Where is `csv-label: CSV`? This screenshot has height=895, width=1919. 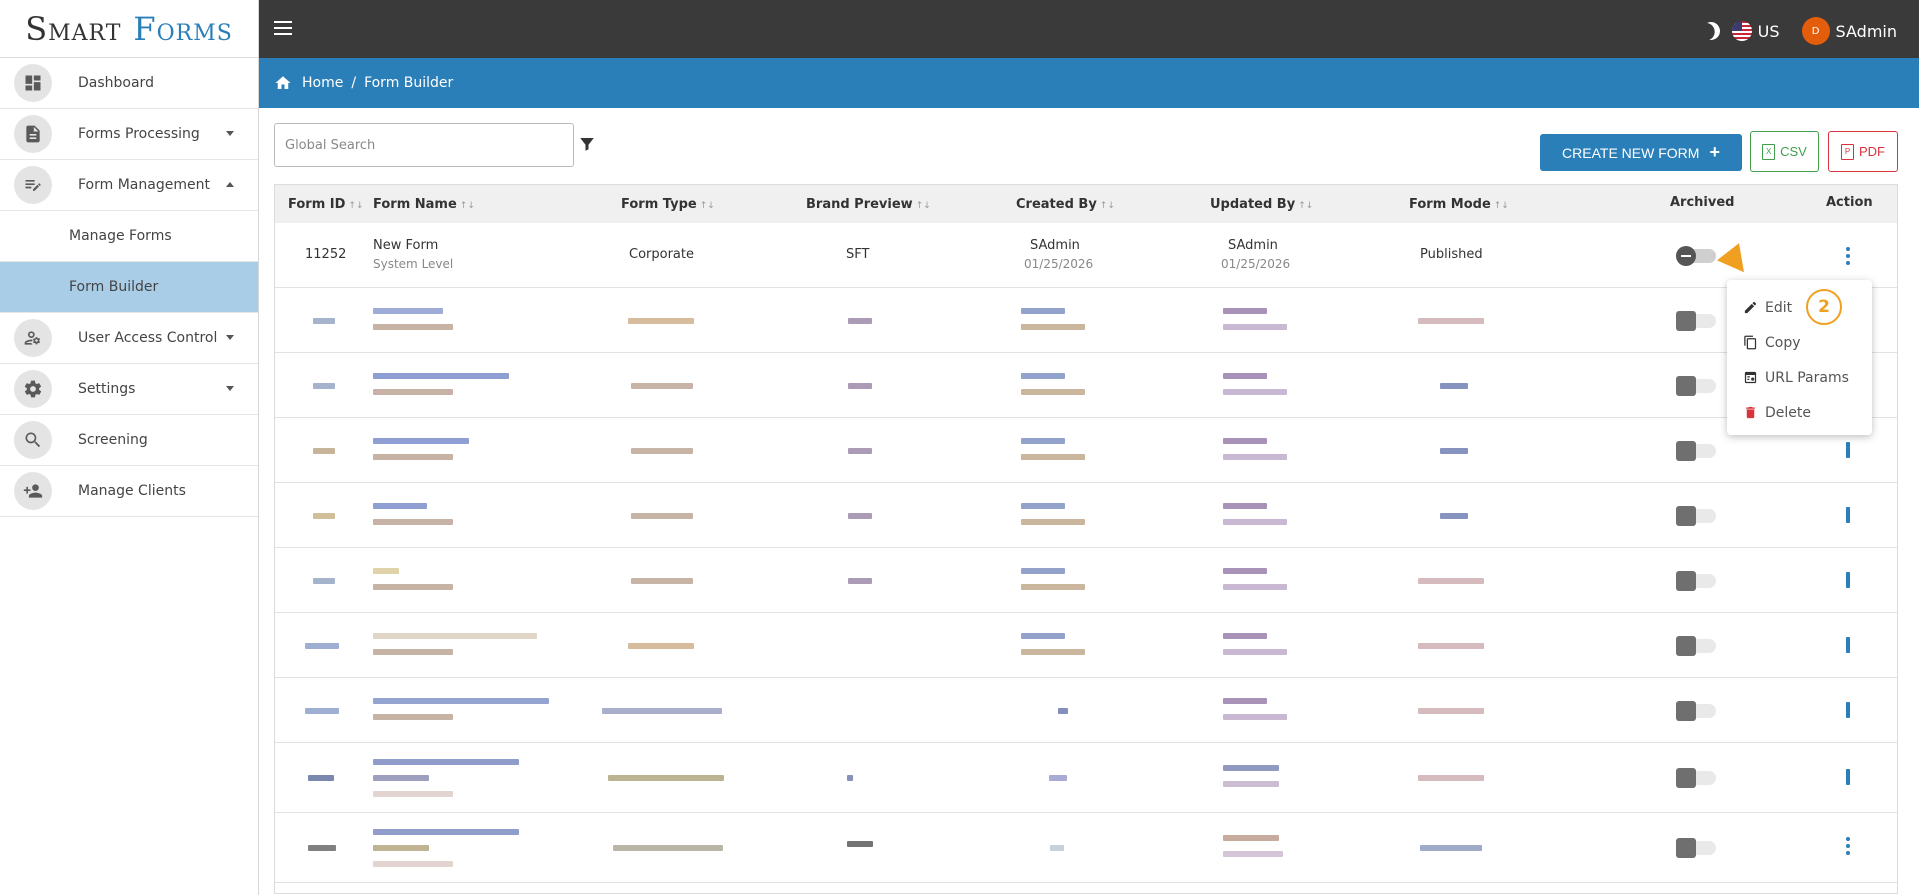 csv-label: CSV is located at coordinates (1793, 151).